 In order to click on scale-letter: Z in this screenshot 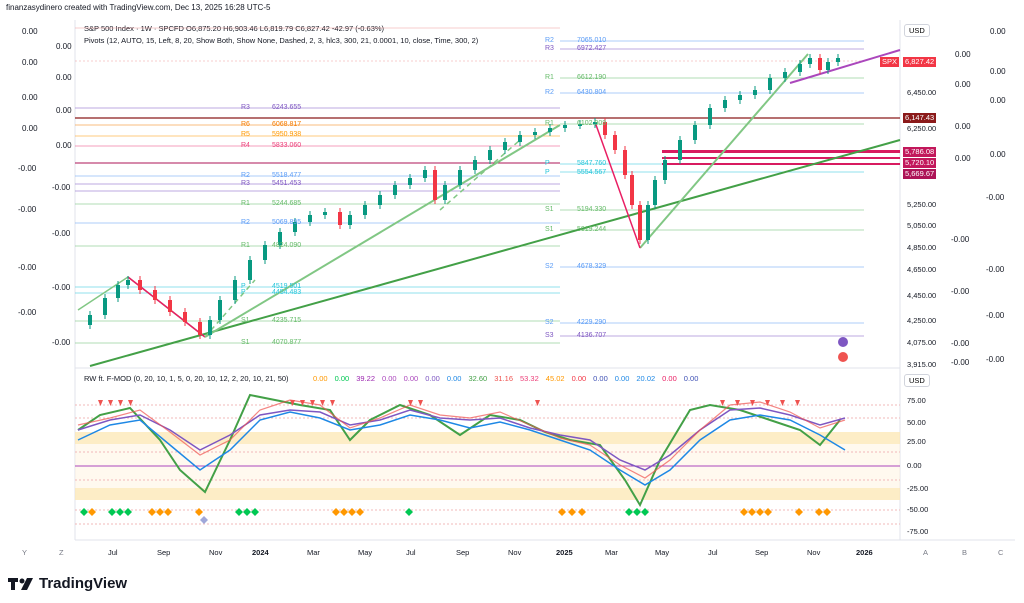, I will do `click(61, 552)`.